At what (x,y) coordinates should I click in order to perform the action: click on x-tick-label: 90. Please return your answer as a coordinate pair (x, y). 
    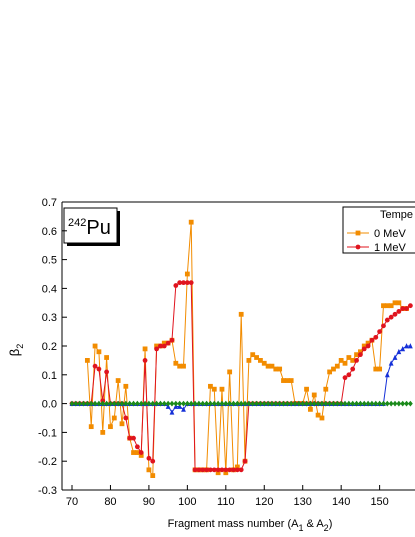
    Looking at the image, I should click on (149, 502).